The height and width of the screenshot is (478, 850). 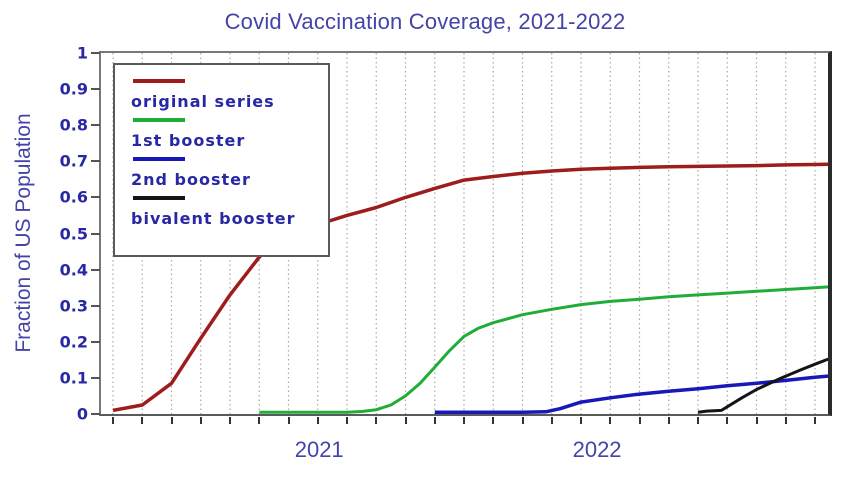 I want to click on legend-item: original series, so click(x=229, y=95).